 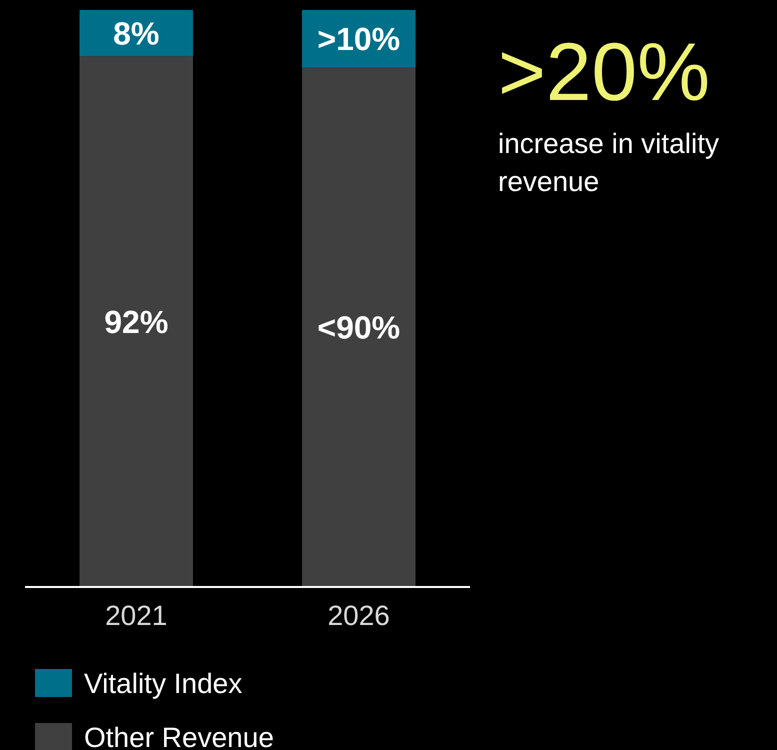 I want to click on x-tick-label: 2021, so click(x=136, y=615).